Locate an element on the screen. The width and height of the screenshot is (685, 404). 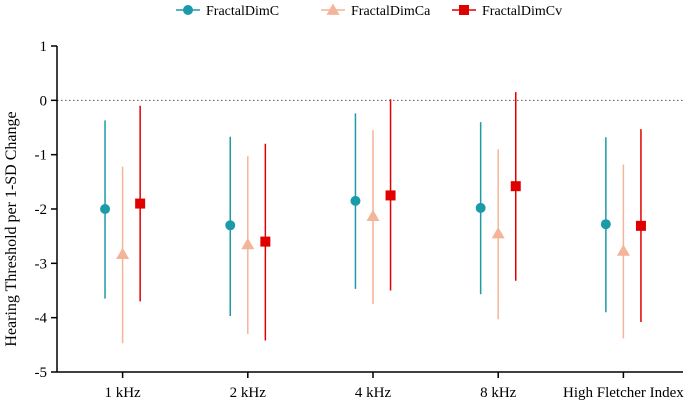
legend: FractalDimC FractalDimCa FractalDimCv is located at coordinates (369, 11).